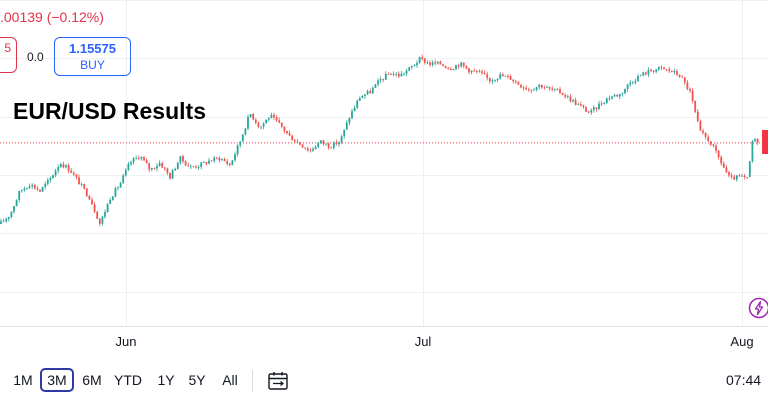 This screenshot has width=768, height=402. I want to click on range-1y-button: 1Y, so click(166, 380).